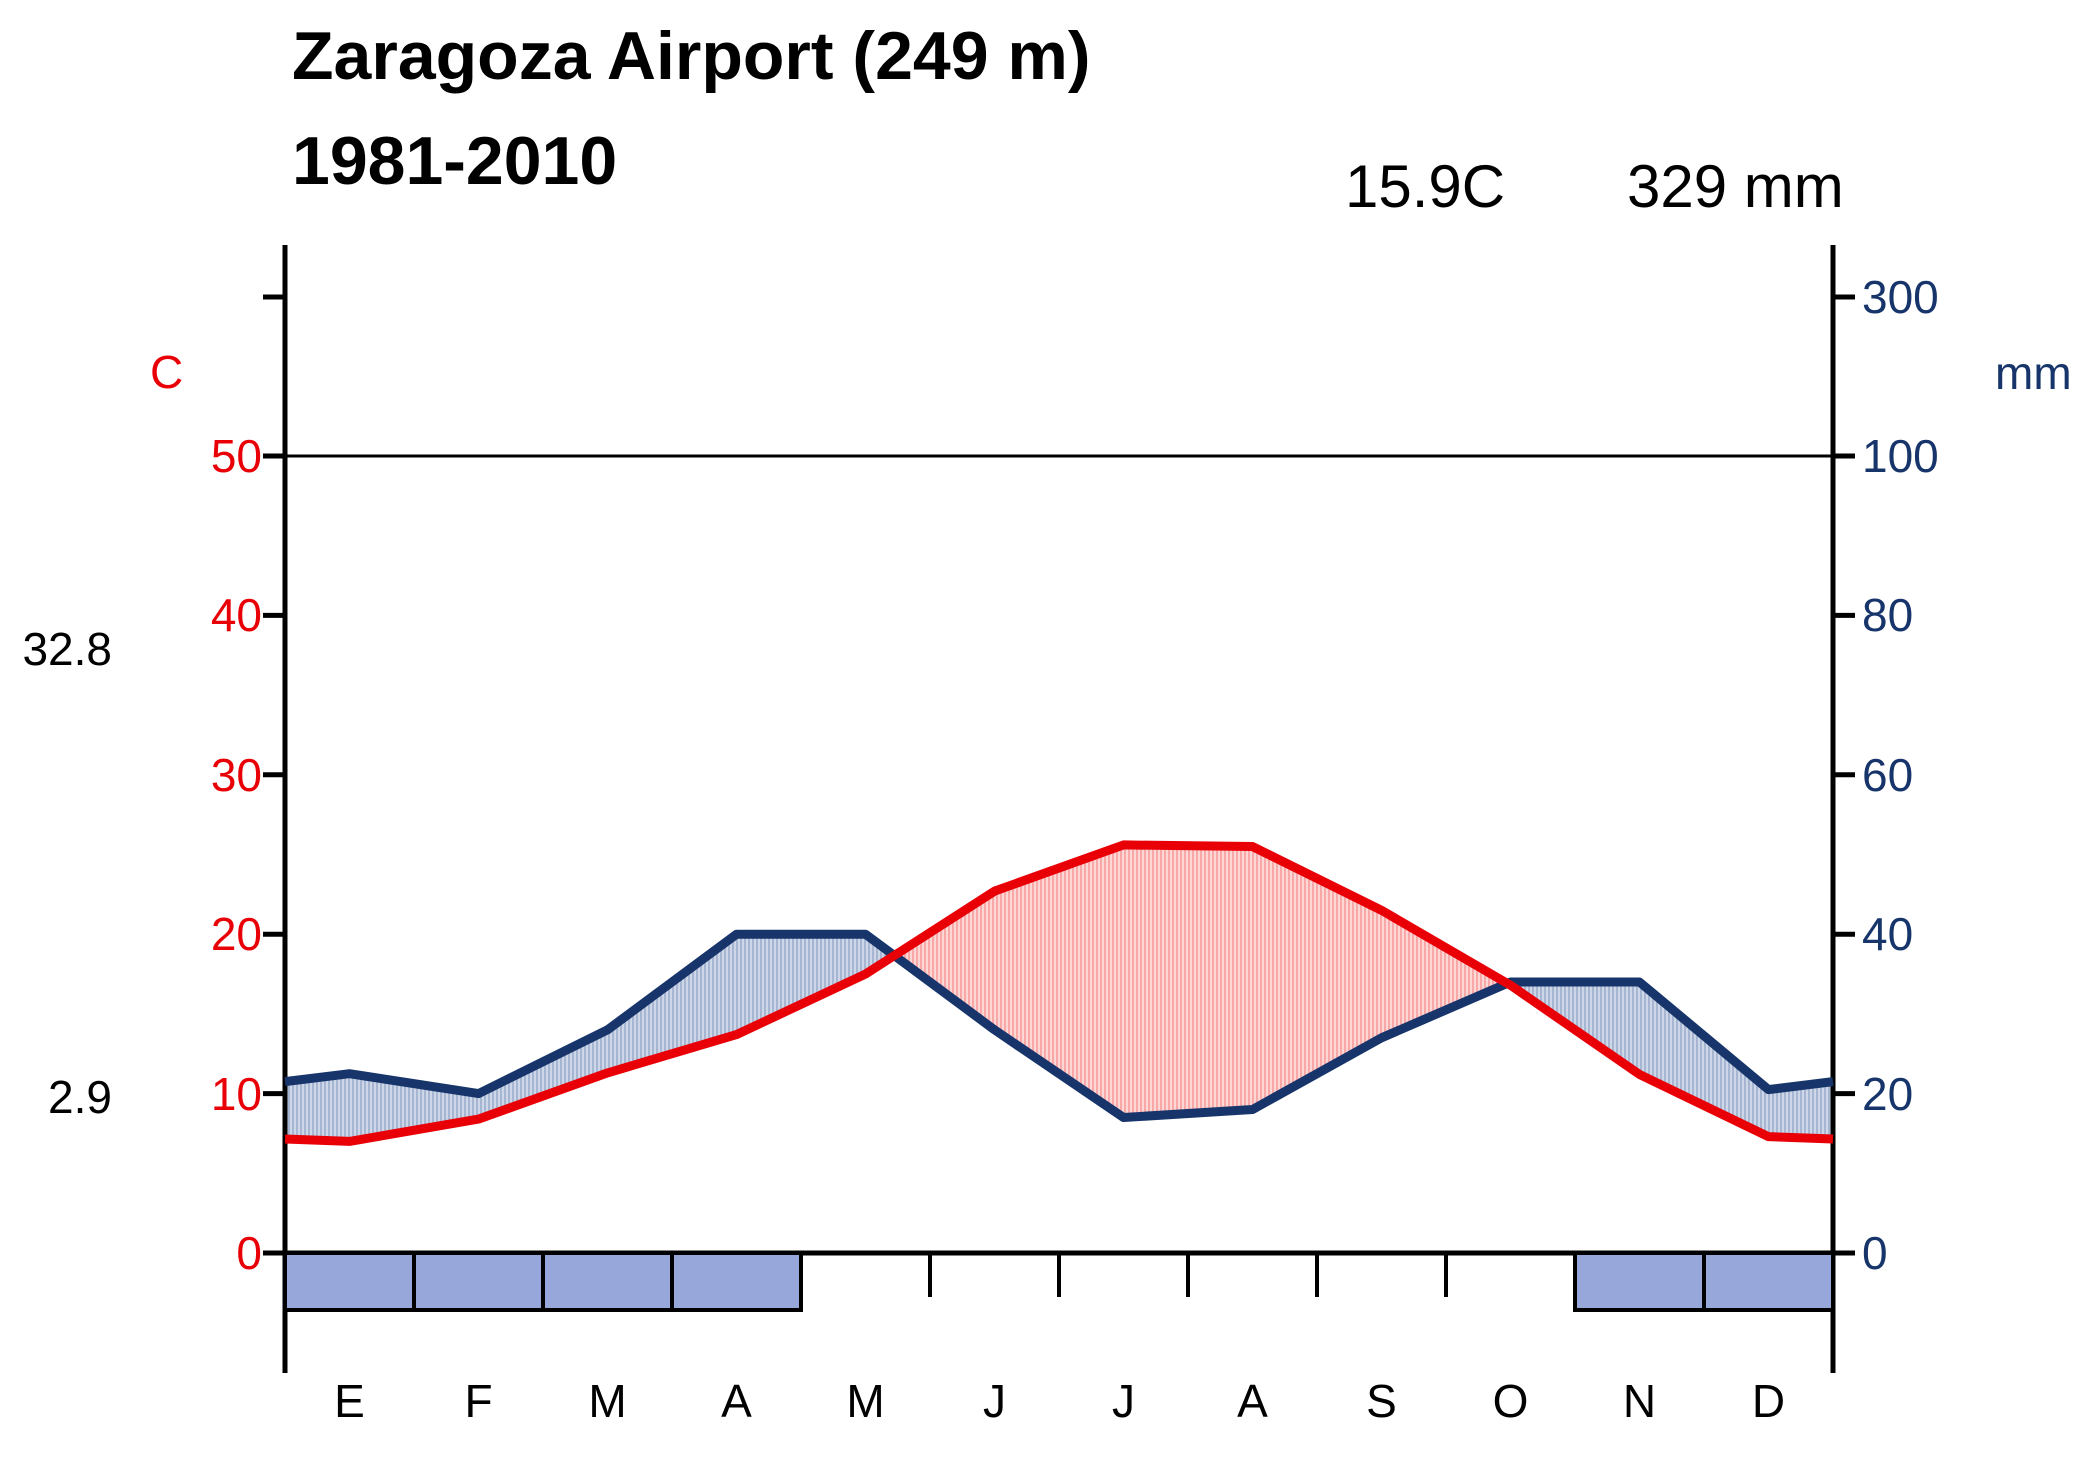 This screenshot has width=2100, height=1469. What do you see at coordinates (1888, 934) in the screenshot?
I see `right-axis-tick-label: 40` at bounding box center [1888, 934].